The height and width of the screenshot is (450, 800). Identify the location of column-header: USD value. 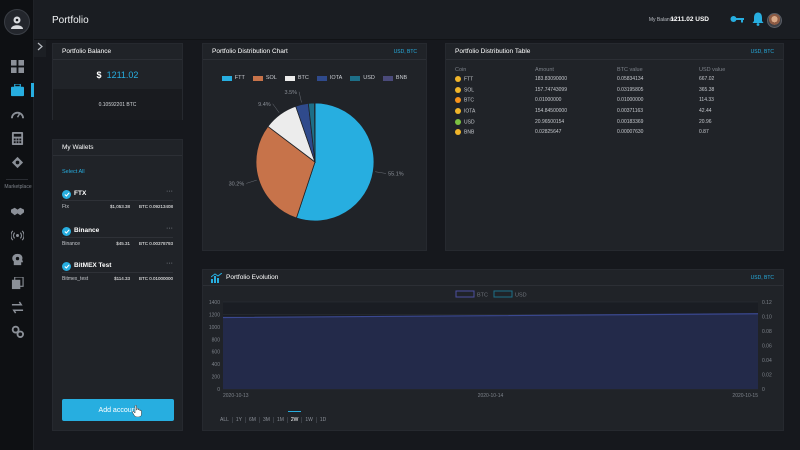
(712, 69).